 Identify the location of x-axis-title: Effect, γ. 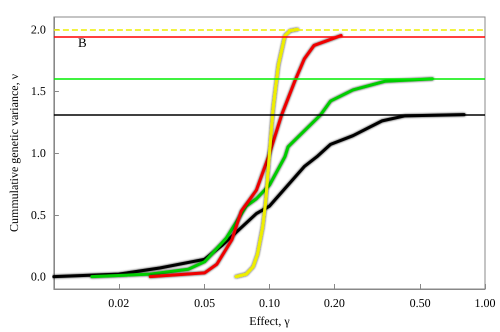
(269, 321).